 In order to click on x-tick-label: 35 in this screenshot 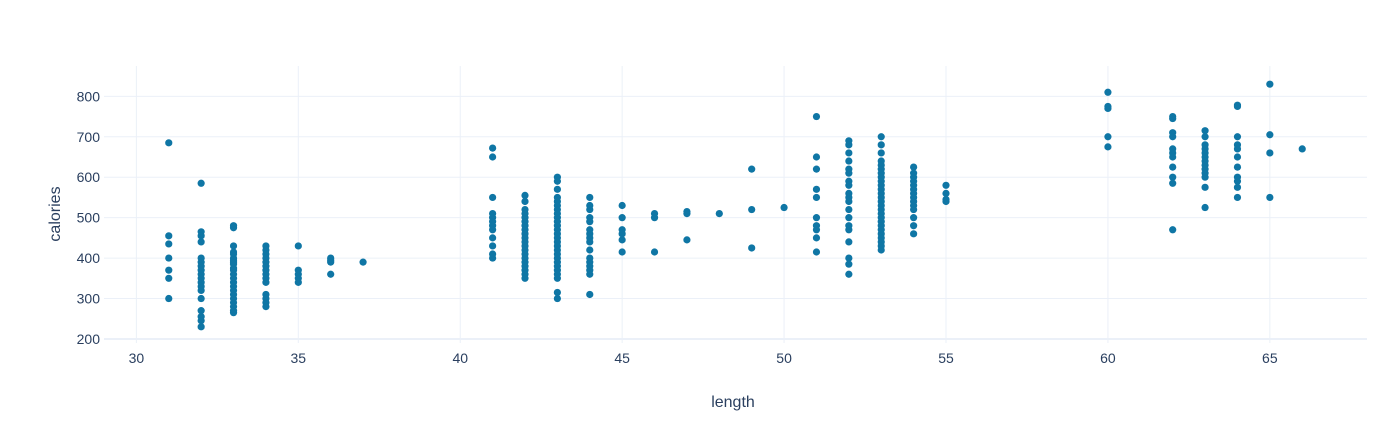, I will do `click(299, 358)`.